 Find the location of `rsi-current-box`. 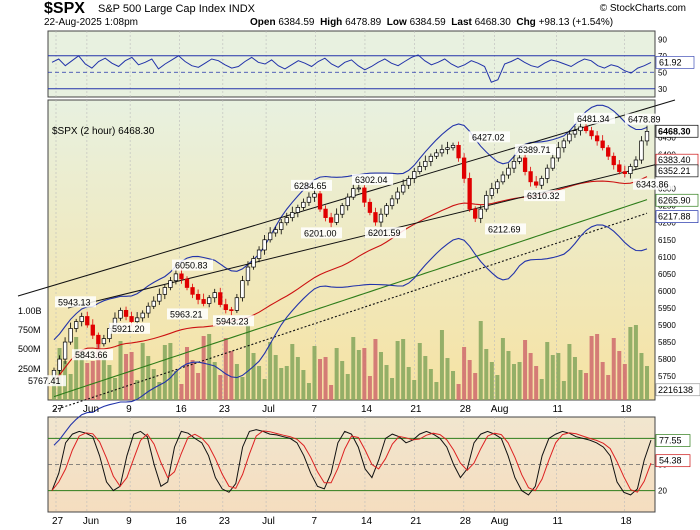

rsi-current-box is located at coordinates (675, 62).